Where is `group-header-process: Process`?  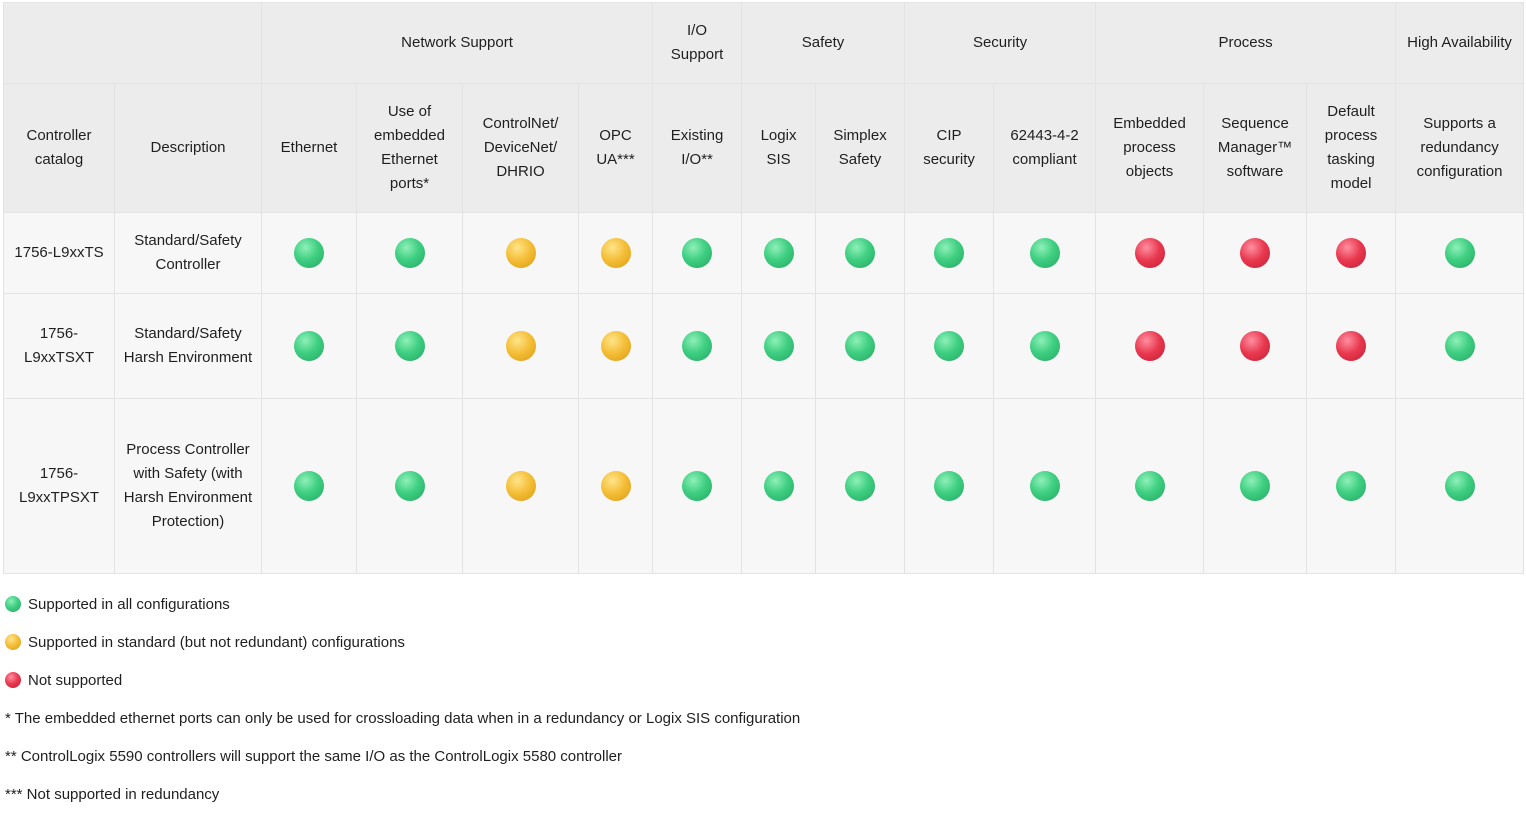 group-header-process: Process is located at coordinates (1246, 43).